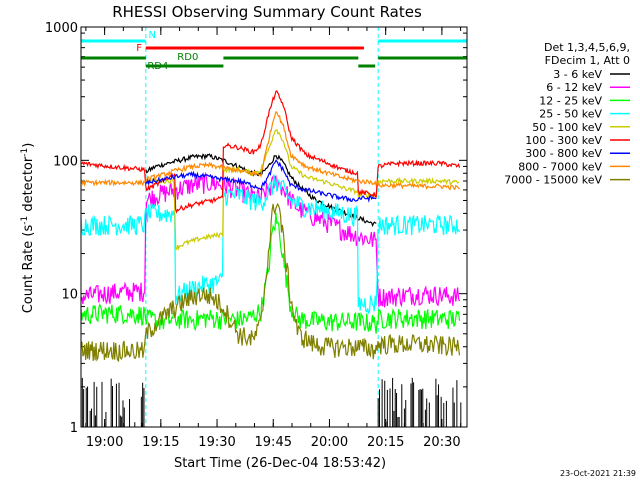  I want to click on y-axis-label: Count Rate (s-1 detector-1), so click(28, 228).